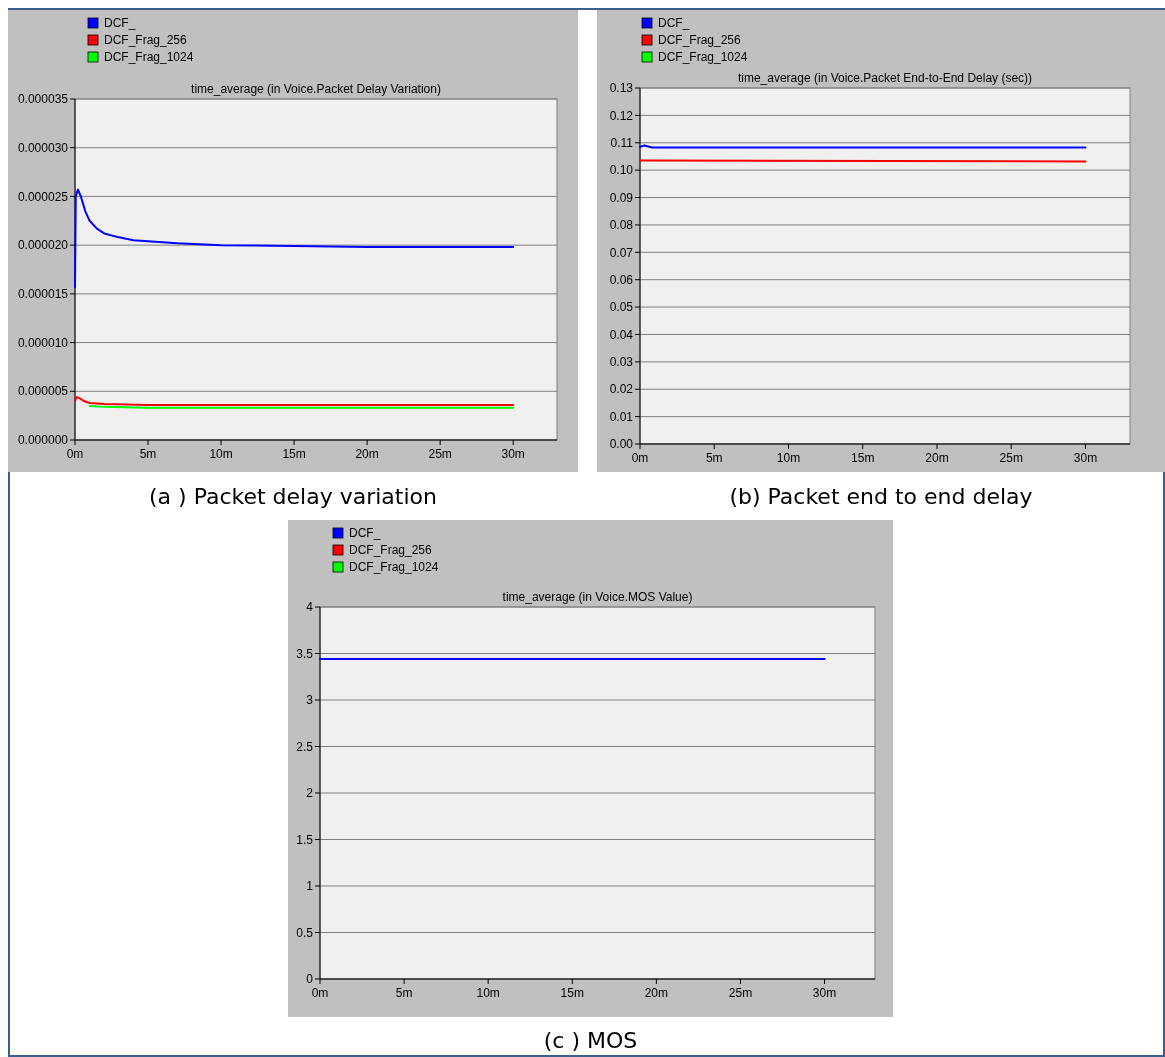 The height and width of the screenshot is (1057, 1165). I want to click on y-tick-label: 0.000020, so click(43, 245).